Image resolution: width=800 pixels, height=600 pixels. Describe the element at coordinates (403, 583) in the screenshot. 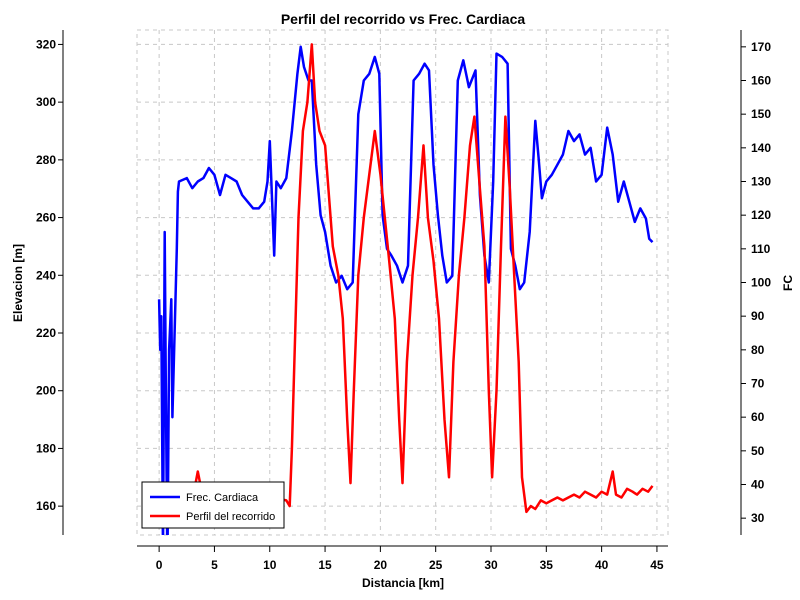

I see `x-axis-label: Distancia [km]` at that location.